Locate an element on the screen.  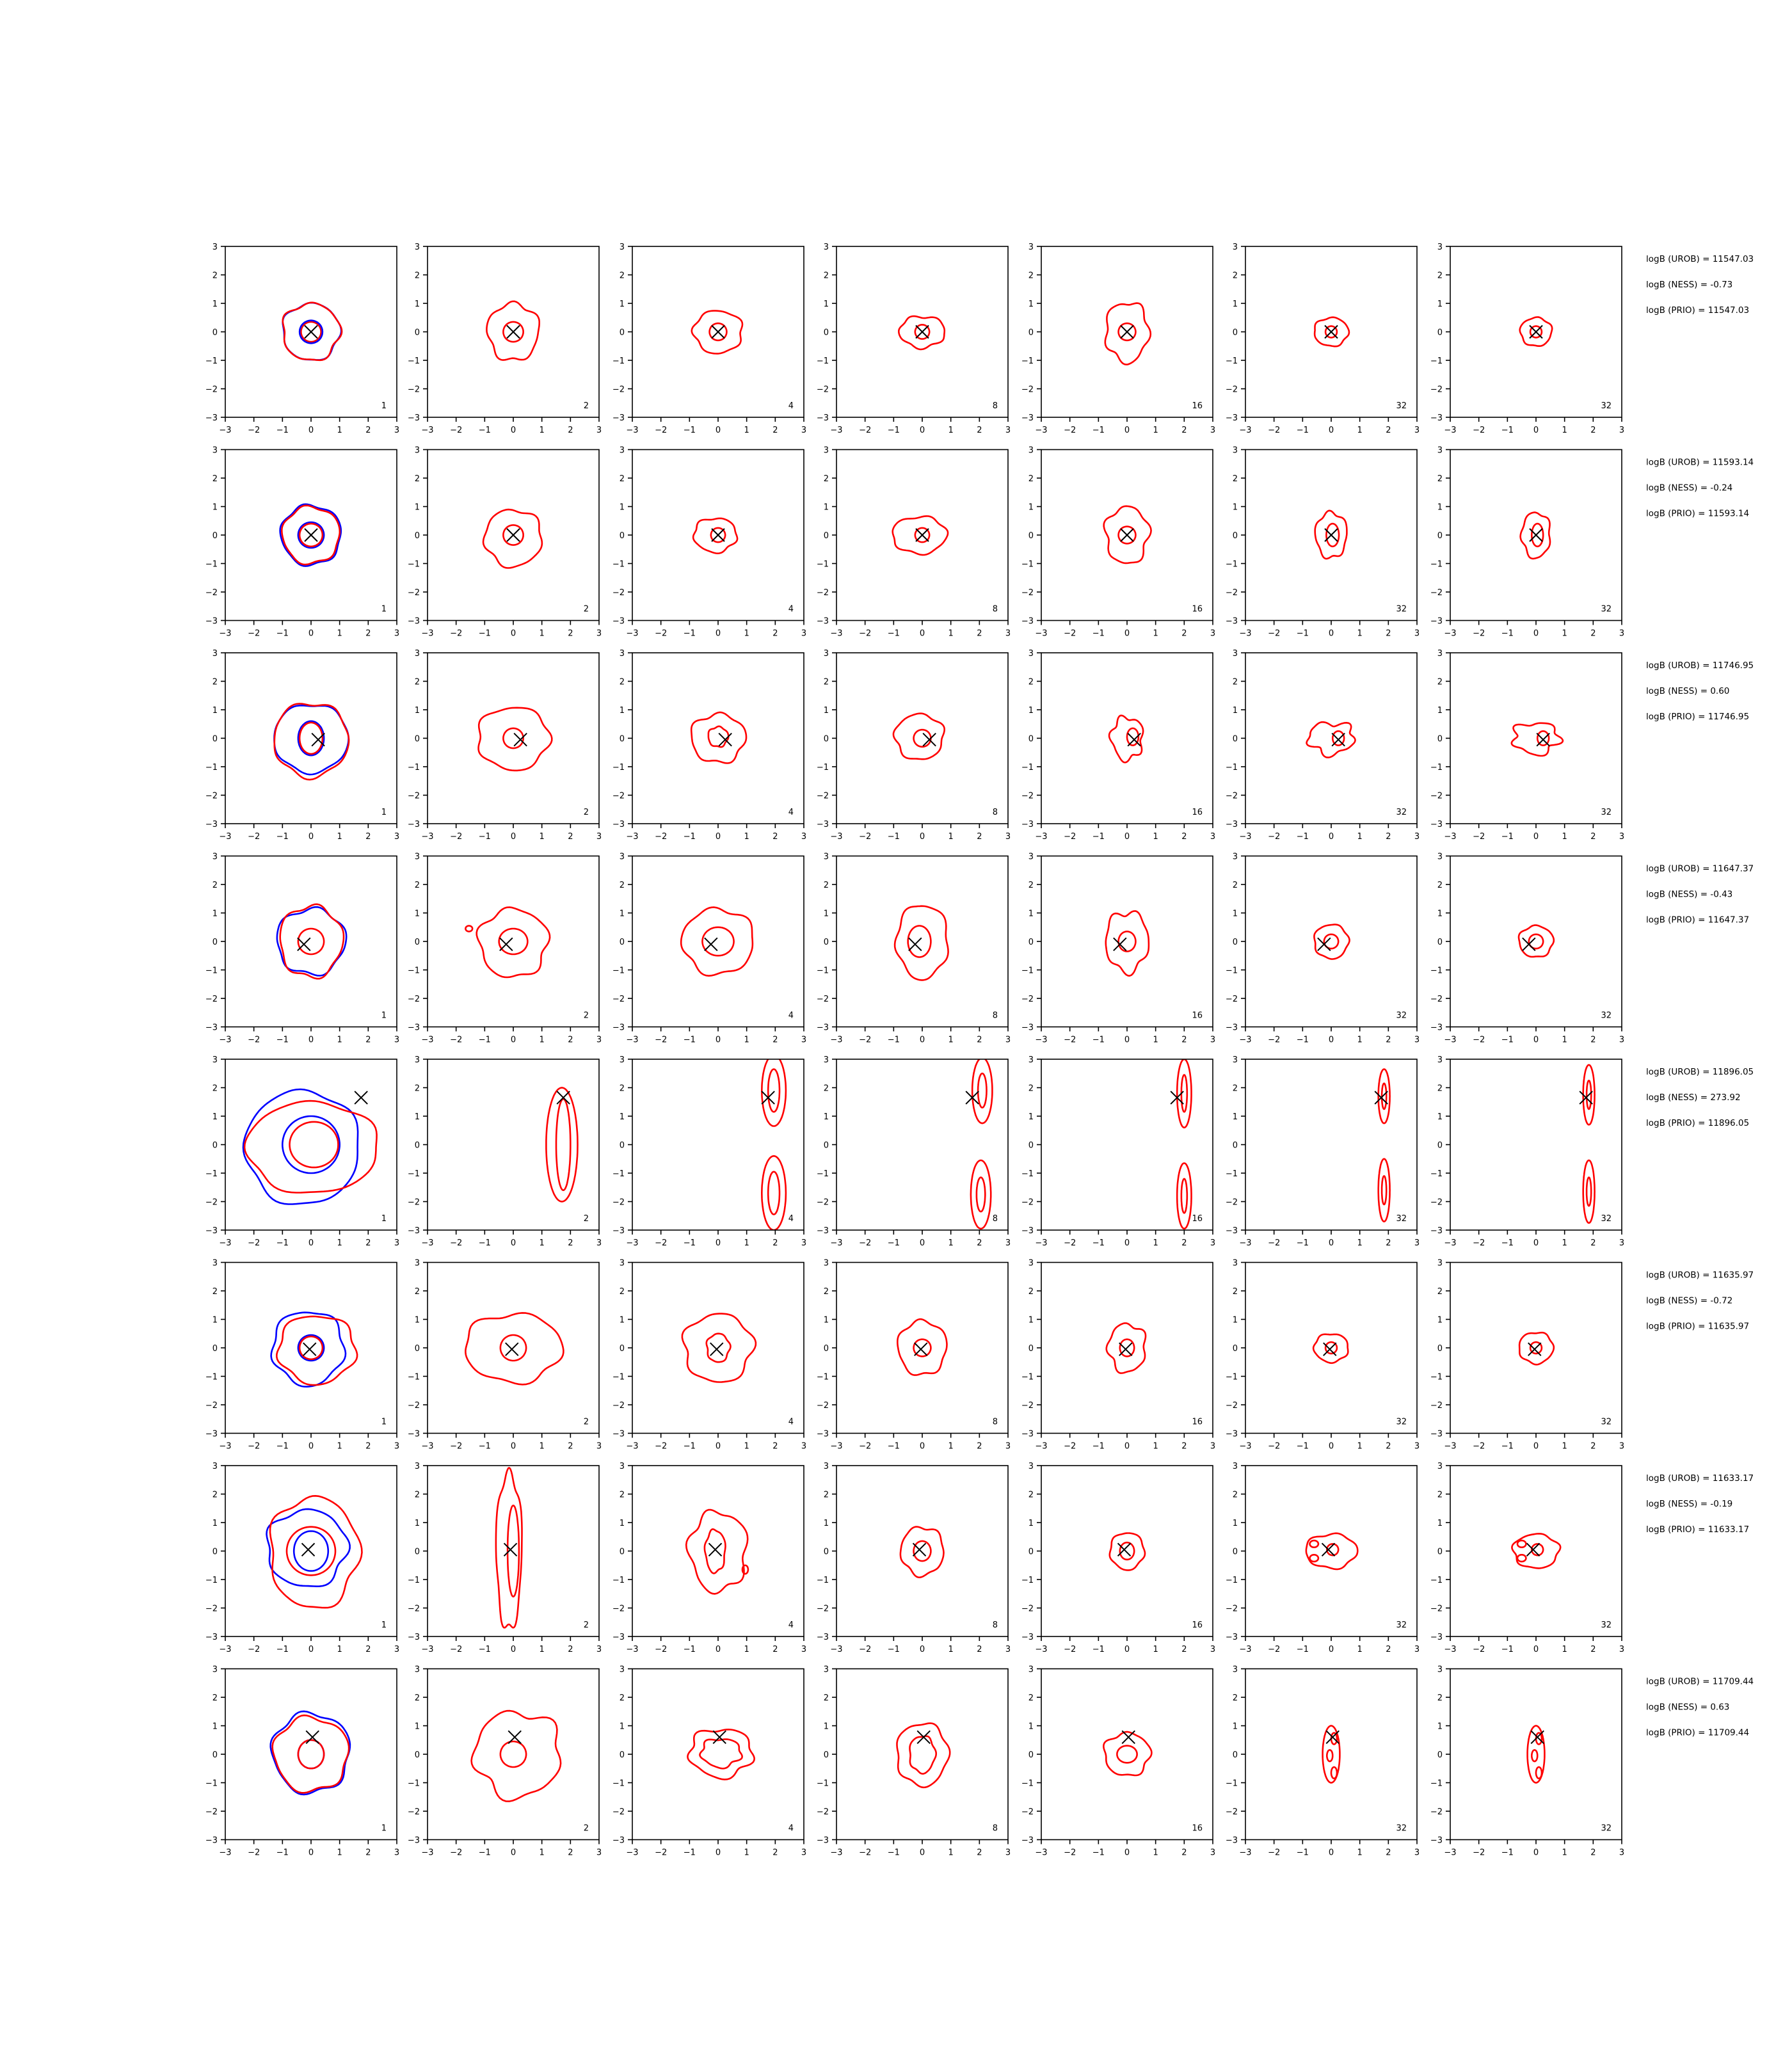
panel-annotation: 4 is located at coordinates (791, 406).